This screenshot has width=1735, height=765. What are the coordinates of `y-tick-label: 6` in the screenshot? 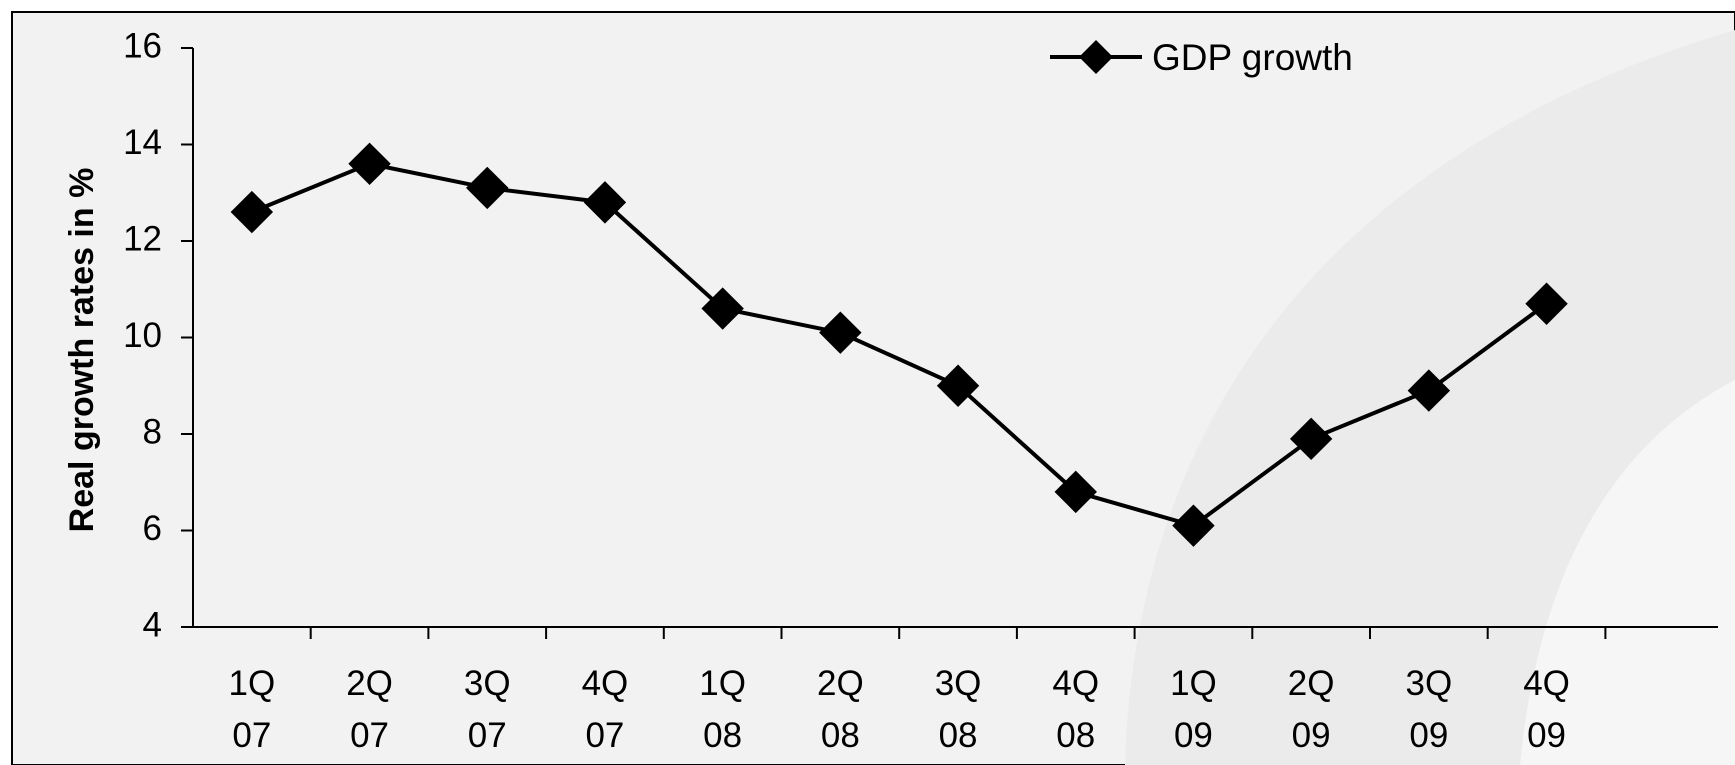 It's located at (152, 528).